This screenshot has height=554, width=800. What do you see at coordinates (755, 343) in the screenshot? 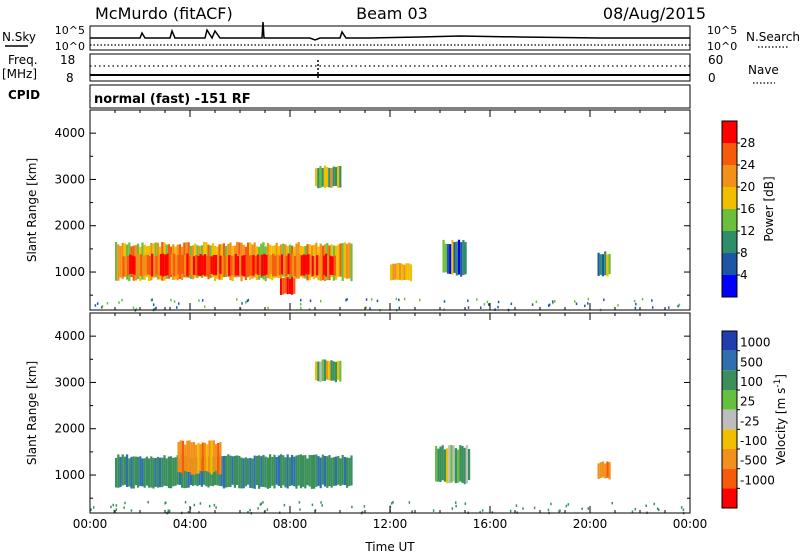
I see `colorbar-tick-label: 1000` at bounding box center [755, 343].